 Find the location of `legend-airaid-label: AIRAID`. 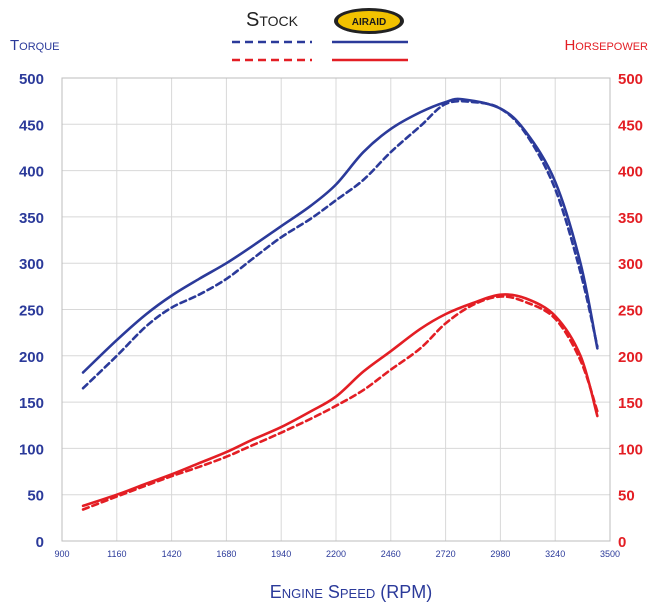

legend-airaid-label: AIRAID is located at coordinates (369, 22).